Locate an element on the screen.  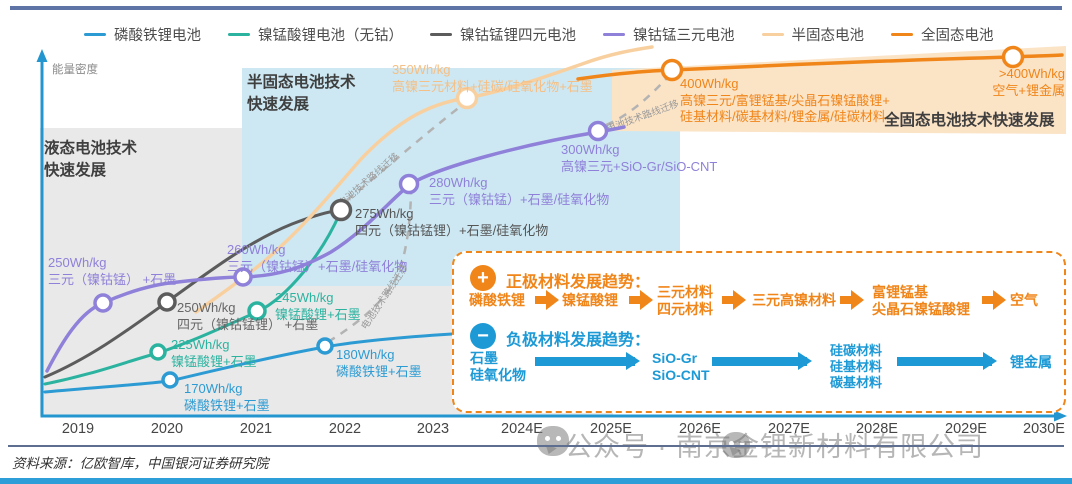
label-value: 300Wh/kg is located at coordinates (590, 149).